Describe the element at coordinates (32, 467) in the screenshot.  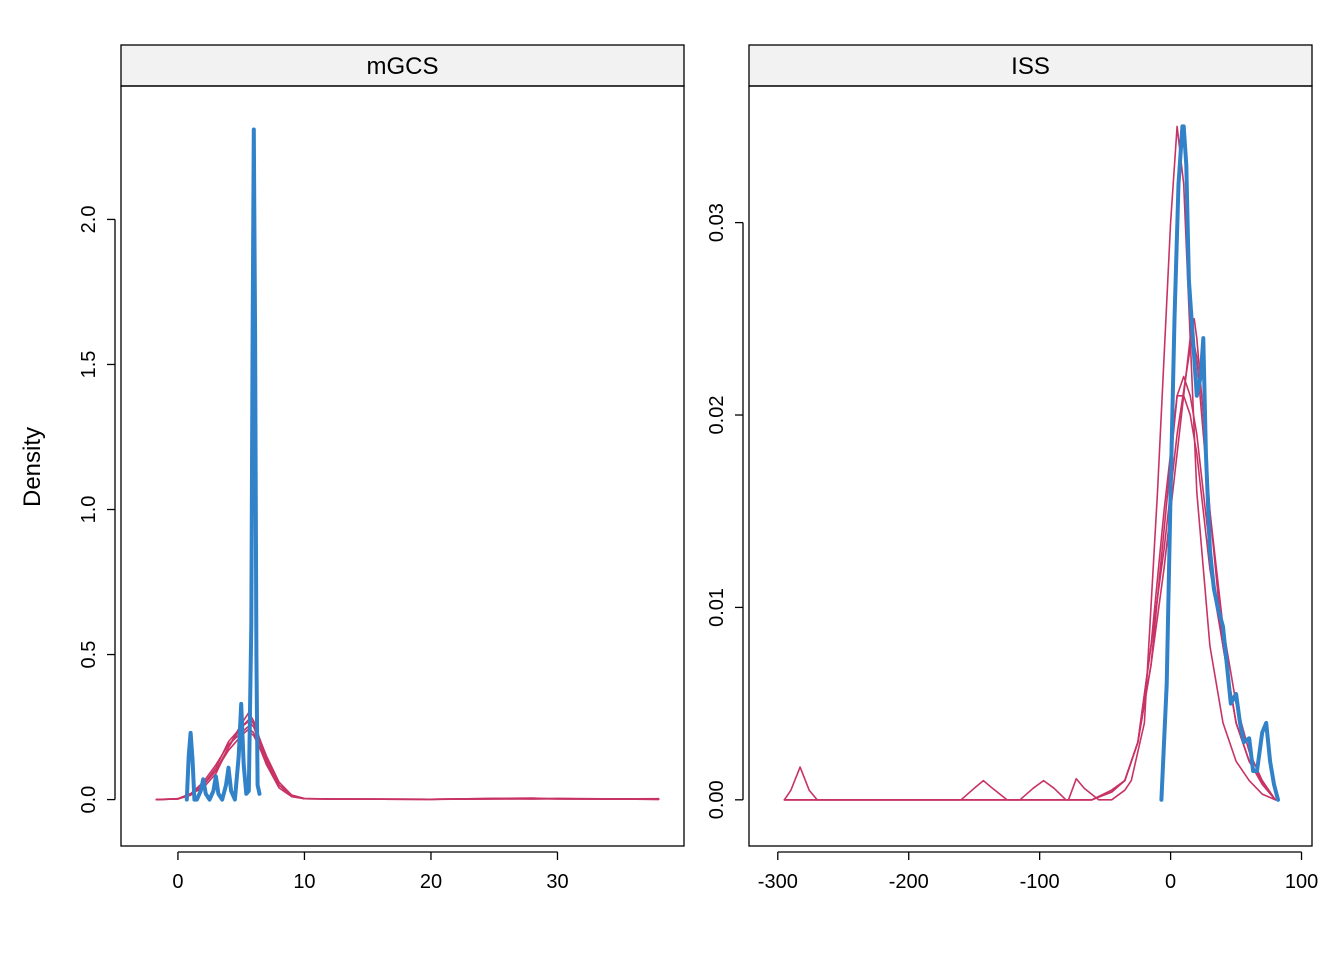
I see `y-axis-label: Density` at that location.